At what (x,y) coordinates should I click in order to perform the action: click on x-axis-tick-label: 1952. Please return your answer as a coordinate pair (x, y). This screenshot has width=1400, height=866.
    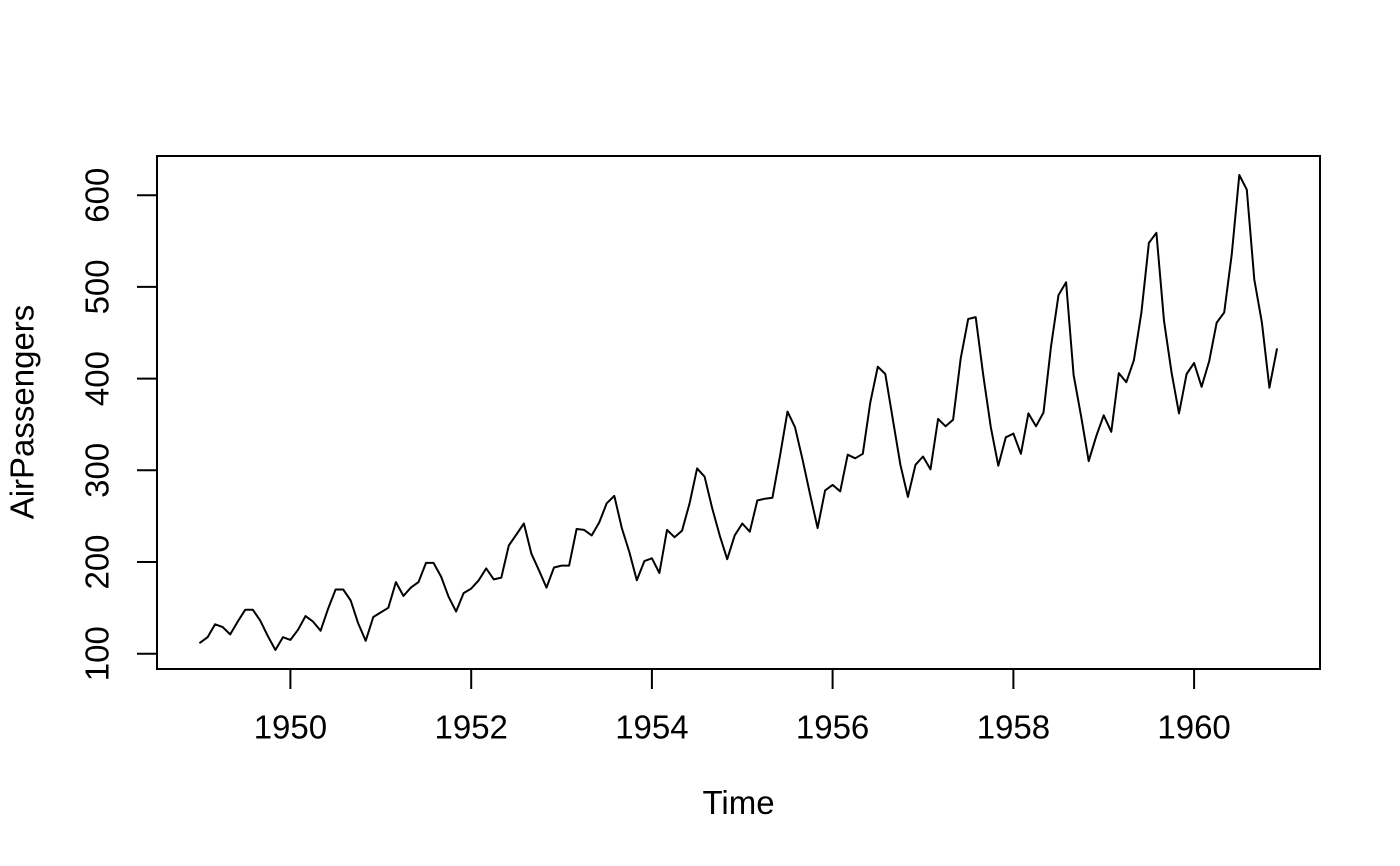
    Looking at the image, I should click on (470, 727).